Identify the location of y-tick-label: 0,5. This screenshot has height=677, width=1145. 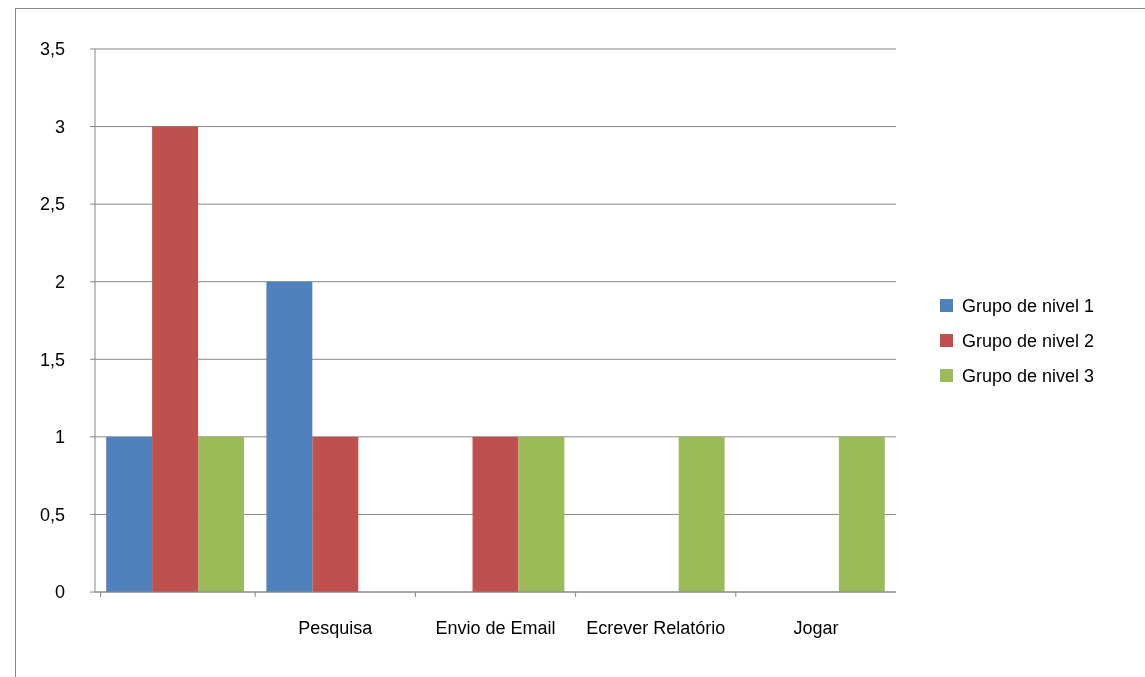
(52, 514).